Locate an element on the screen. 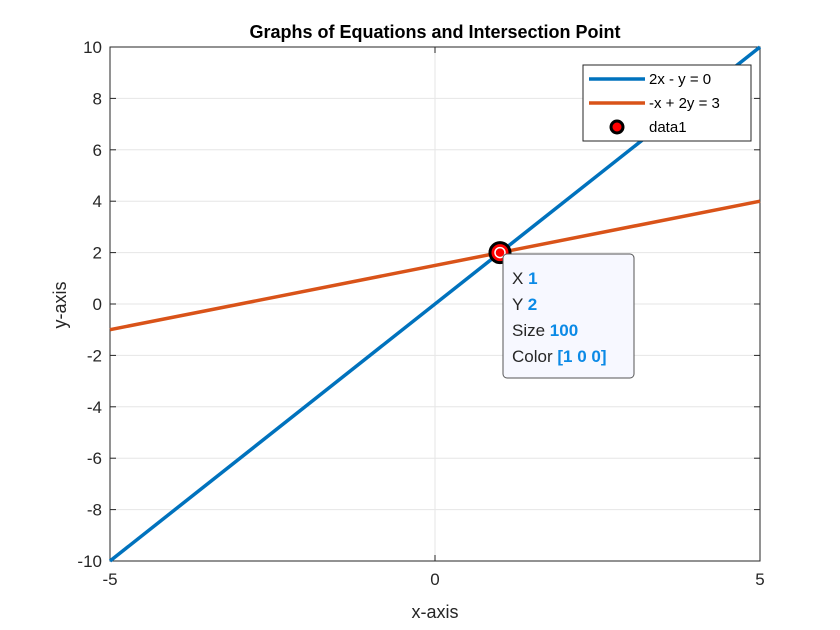 The height and width of the screenshot is (630, 840). legend: 2x - y = 0 -x + 2y = 3 data1 is located at coordinates (667, 103).